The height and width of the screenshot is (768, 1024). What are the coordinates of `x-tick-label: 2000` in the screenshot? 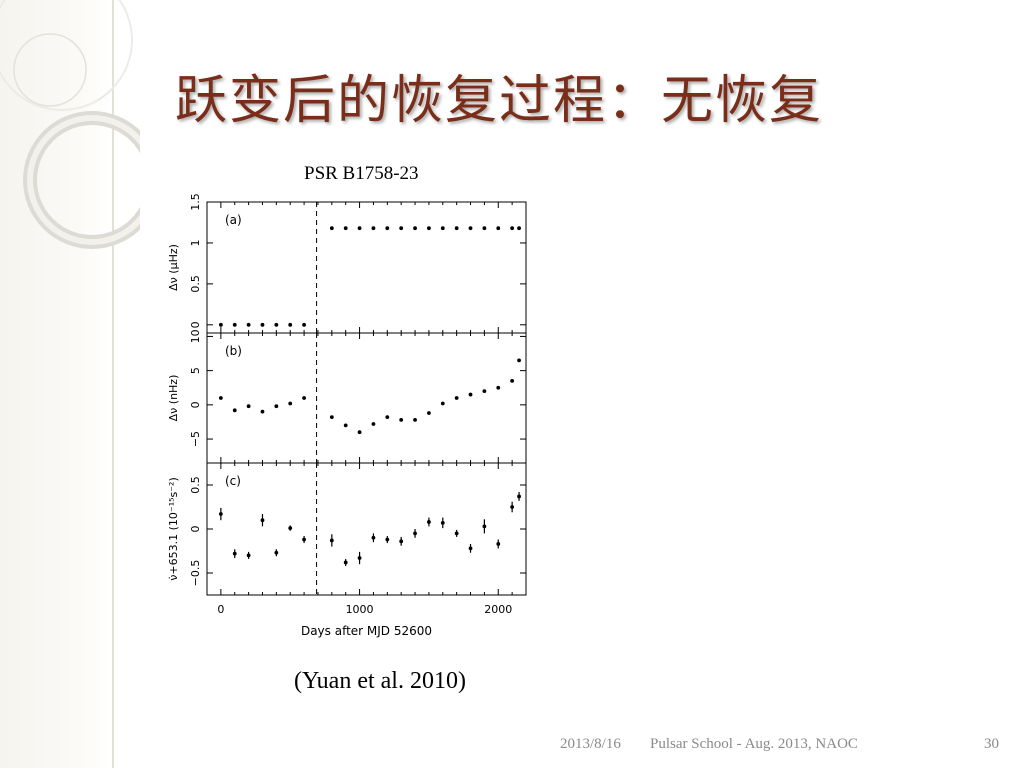 It's located at (498, 609).